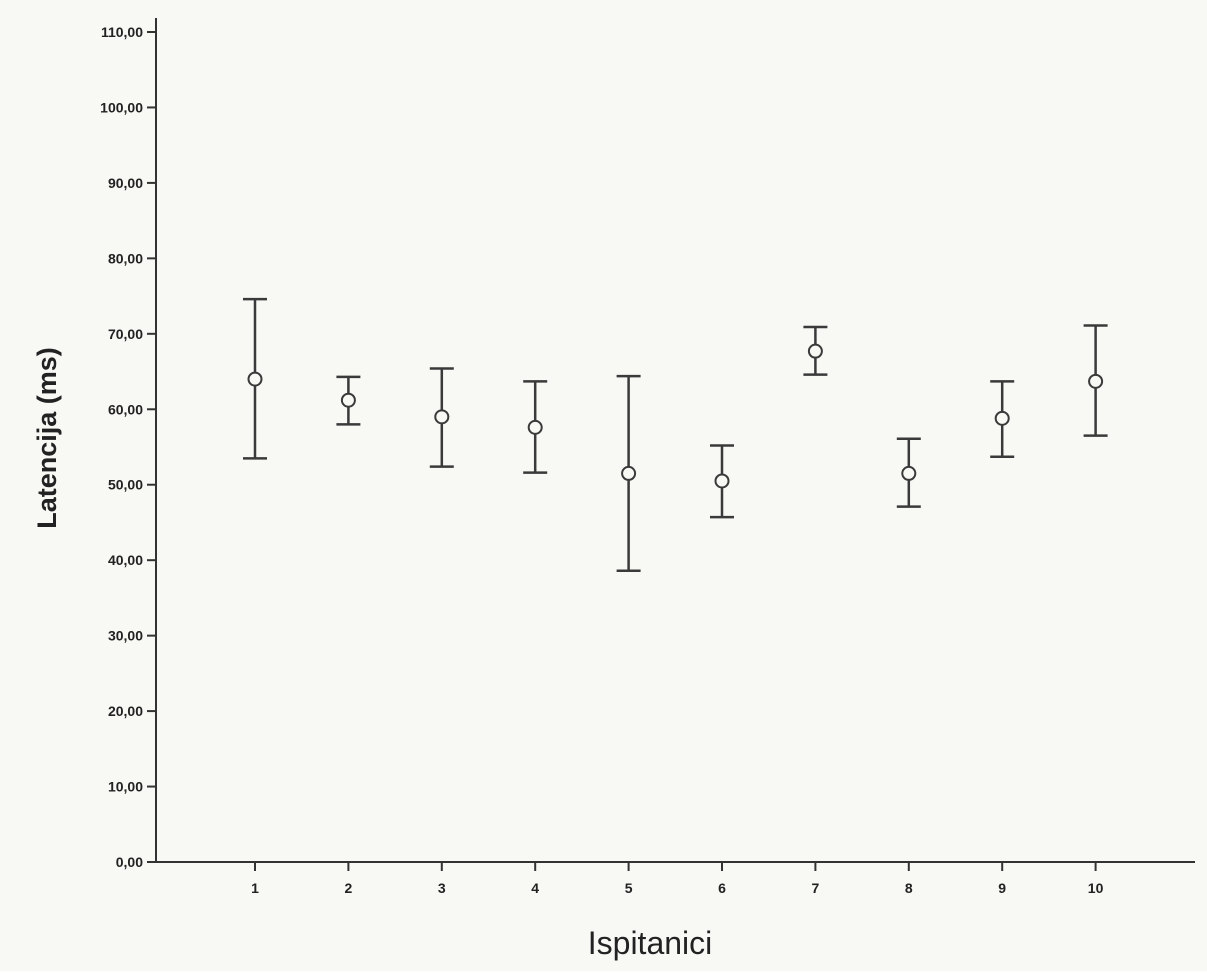  What do you see at coordinates (1002, 888) in the screenshot?
I see `x-tick-label: 9` at bounding box center [1002, 888].